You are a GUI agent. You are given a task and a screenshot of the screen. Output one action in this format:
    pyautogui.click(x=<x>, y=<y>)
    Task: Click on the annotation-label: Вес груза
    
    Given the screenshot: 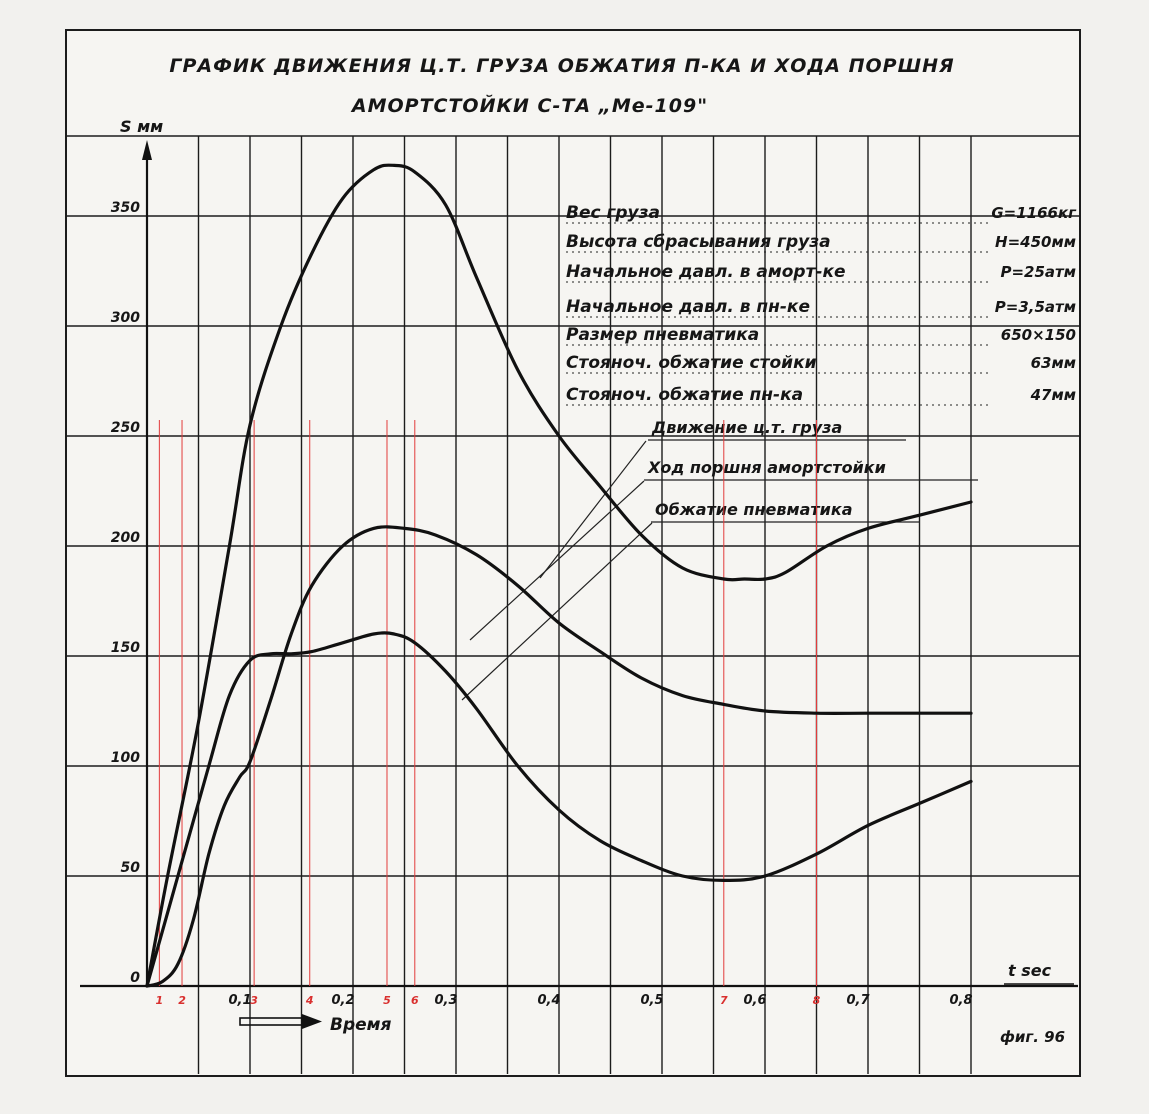 What is the action you would take?
    pyautogui.click(x=613, y=213)
    